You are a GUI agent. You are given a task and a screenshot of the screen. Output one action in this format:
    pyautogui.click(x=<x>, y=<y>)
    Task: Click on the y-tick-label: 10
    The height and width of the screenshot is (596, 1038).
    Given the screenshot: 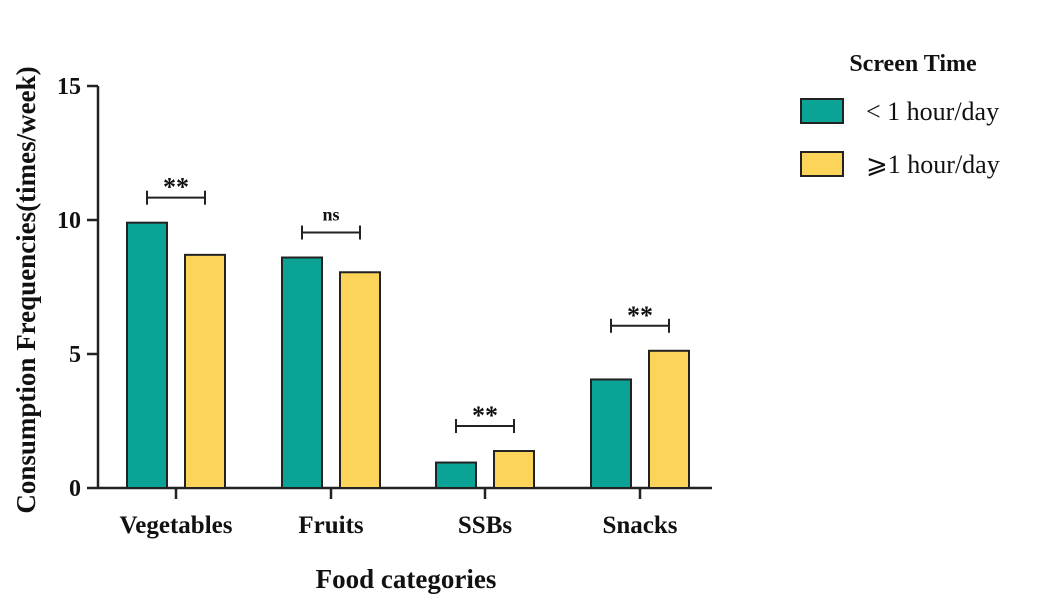 What is the action you would take?
    pyautogui.click(x=69, y=221)
    